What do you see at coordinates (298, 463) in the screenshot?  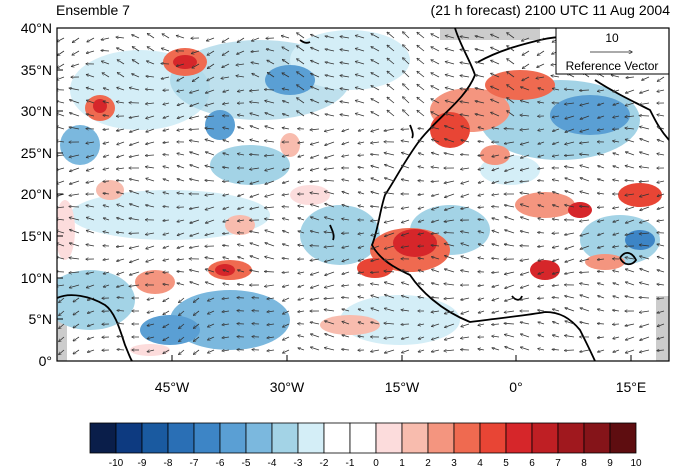 I see `colorbar-label: -3` at bounding box center [298, 463].